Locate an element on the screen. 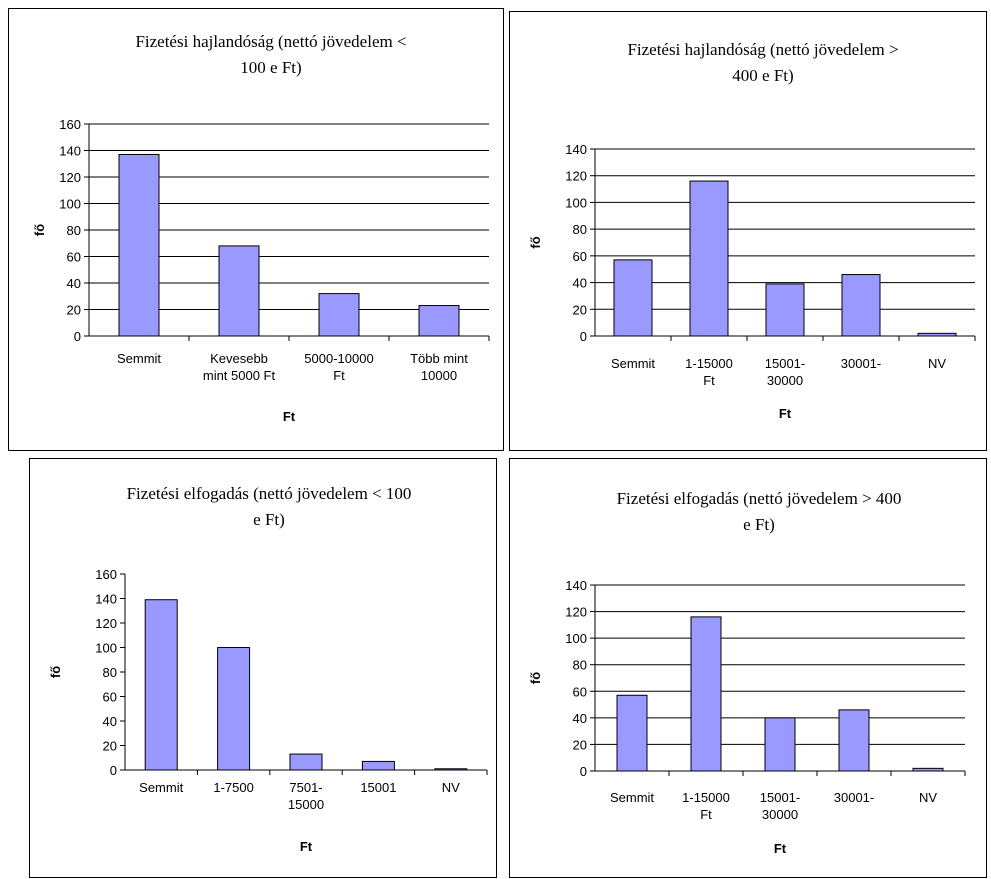 This screenshot has height=879, width=991. x-category-label: mint 5000 Ft is located at coordinates (239, 375).